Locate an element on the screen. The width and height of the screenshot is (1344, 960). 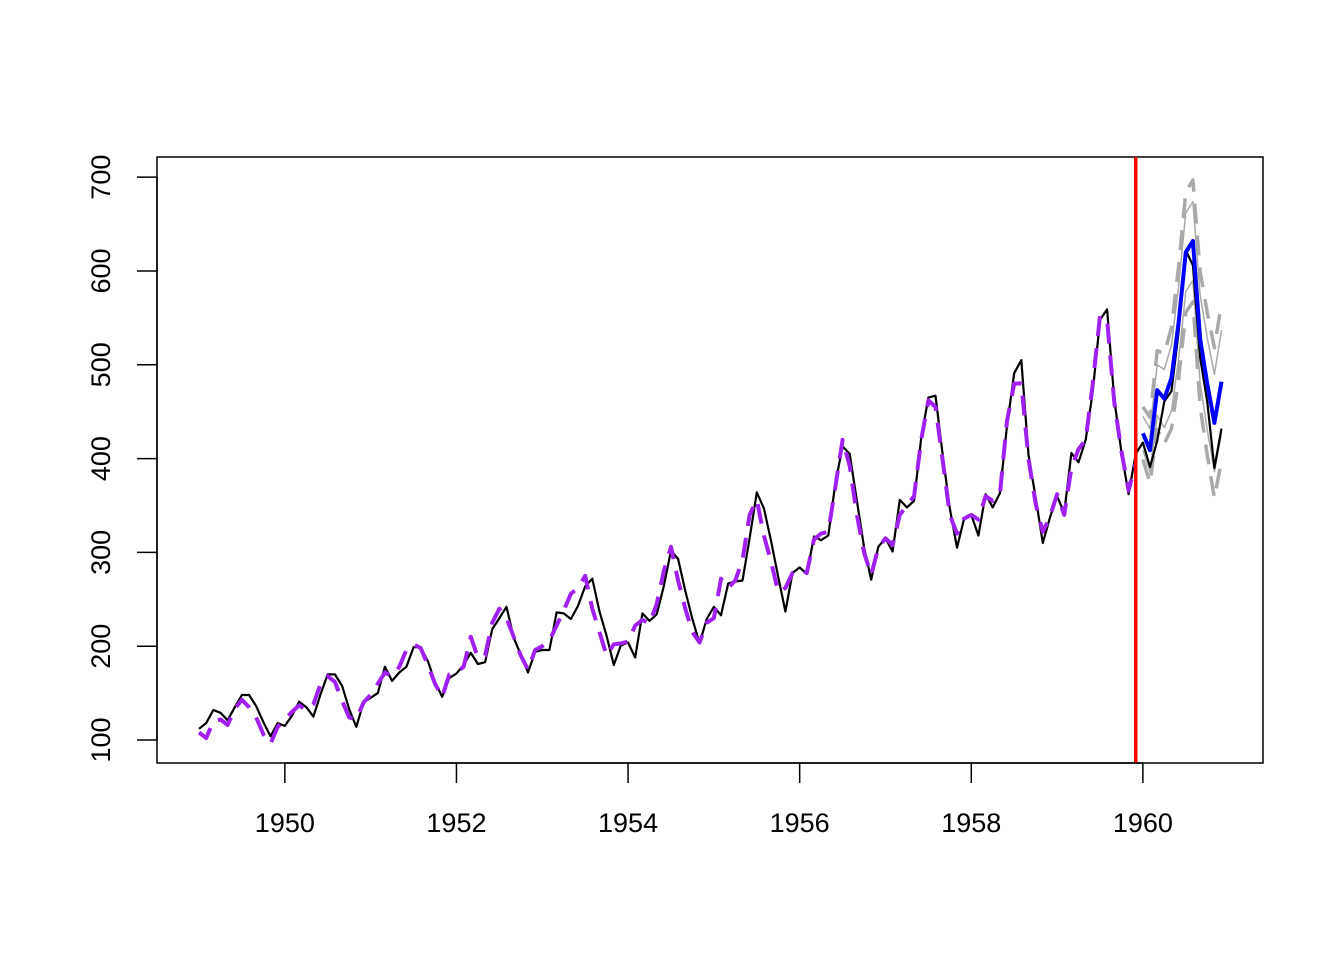
x-tick-label: 1960 is located at coordinates (1143, 823).